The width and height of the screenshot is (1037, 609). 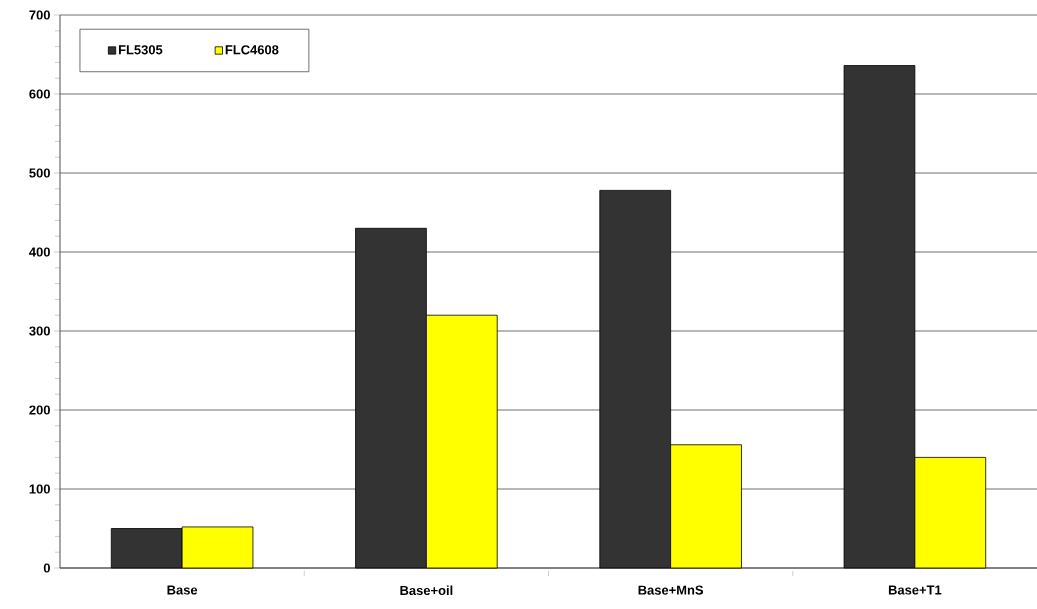 I want to click on y-tick-label: 400, so click(x=39, y=252).